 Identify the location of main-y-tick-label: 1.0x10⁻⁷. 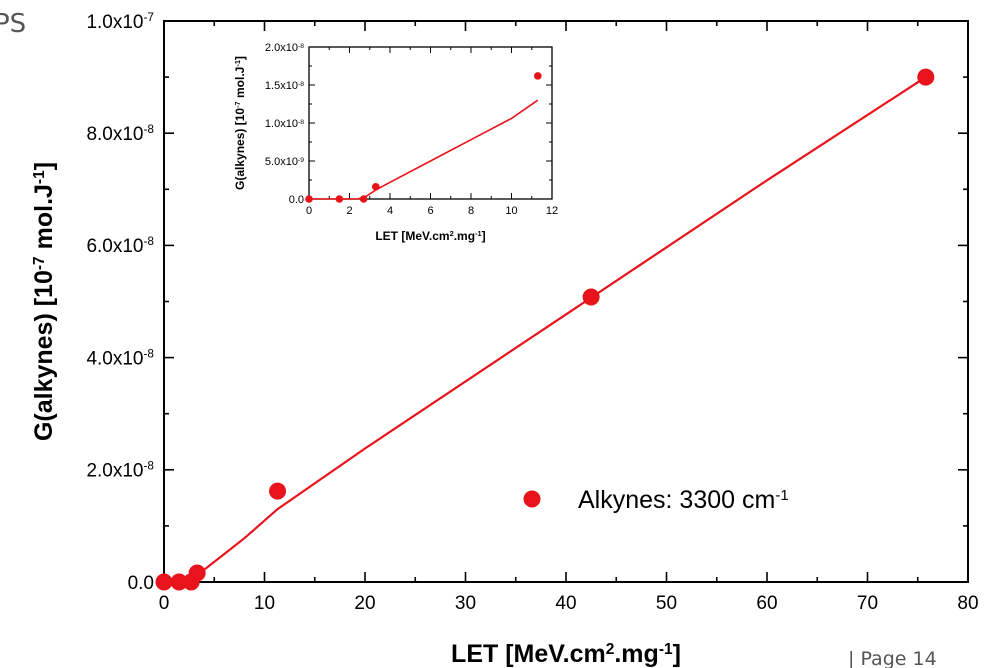
(120, 21).